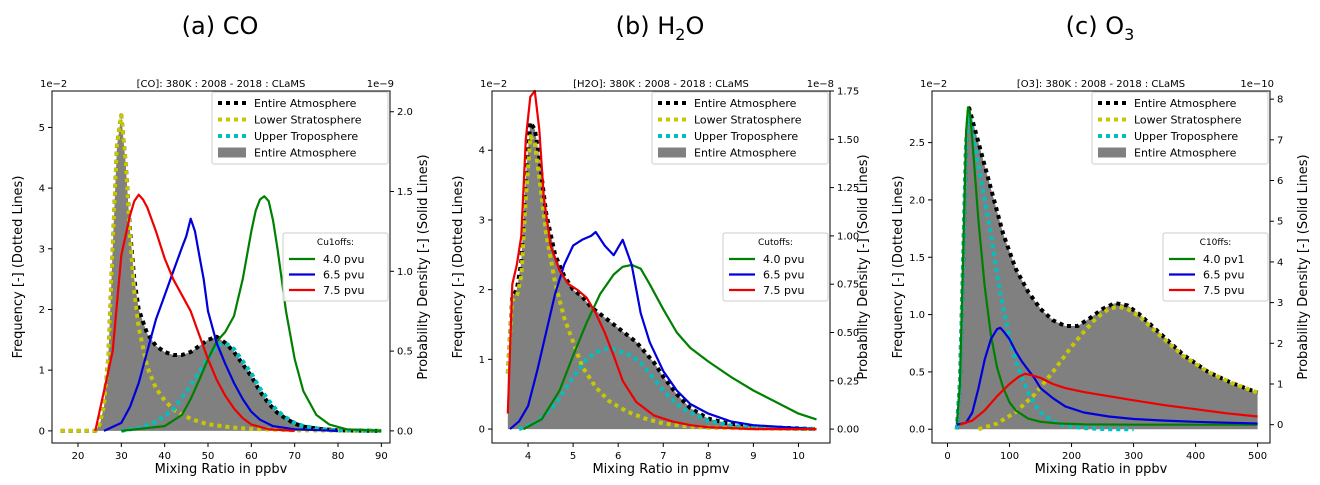 The image size is (1320, 485). I want to click on panel-heading: (b) H2O, so click(660, 28).